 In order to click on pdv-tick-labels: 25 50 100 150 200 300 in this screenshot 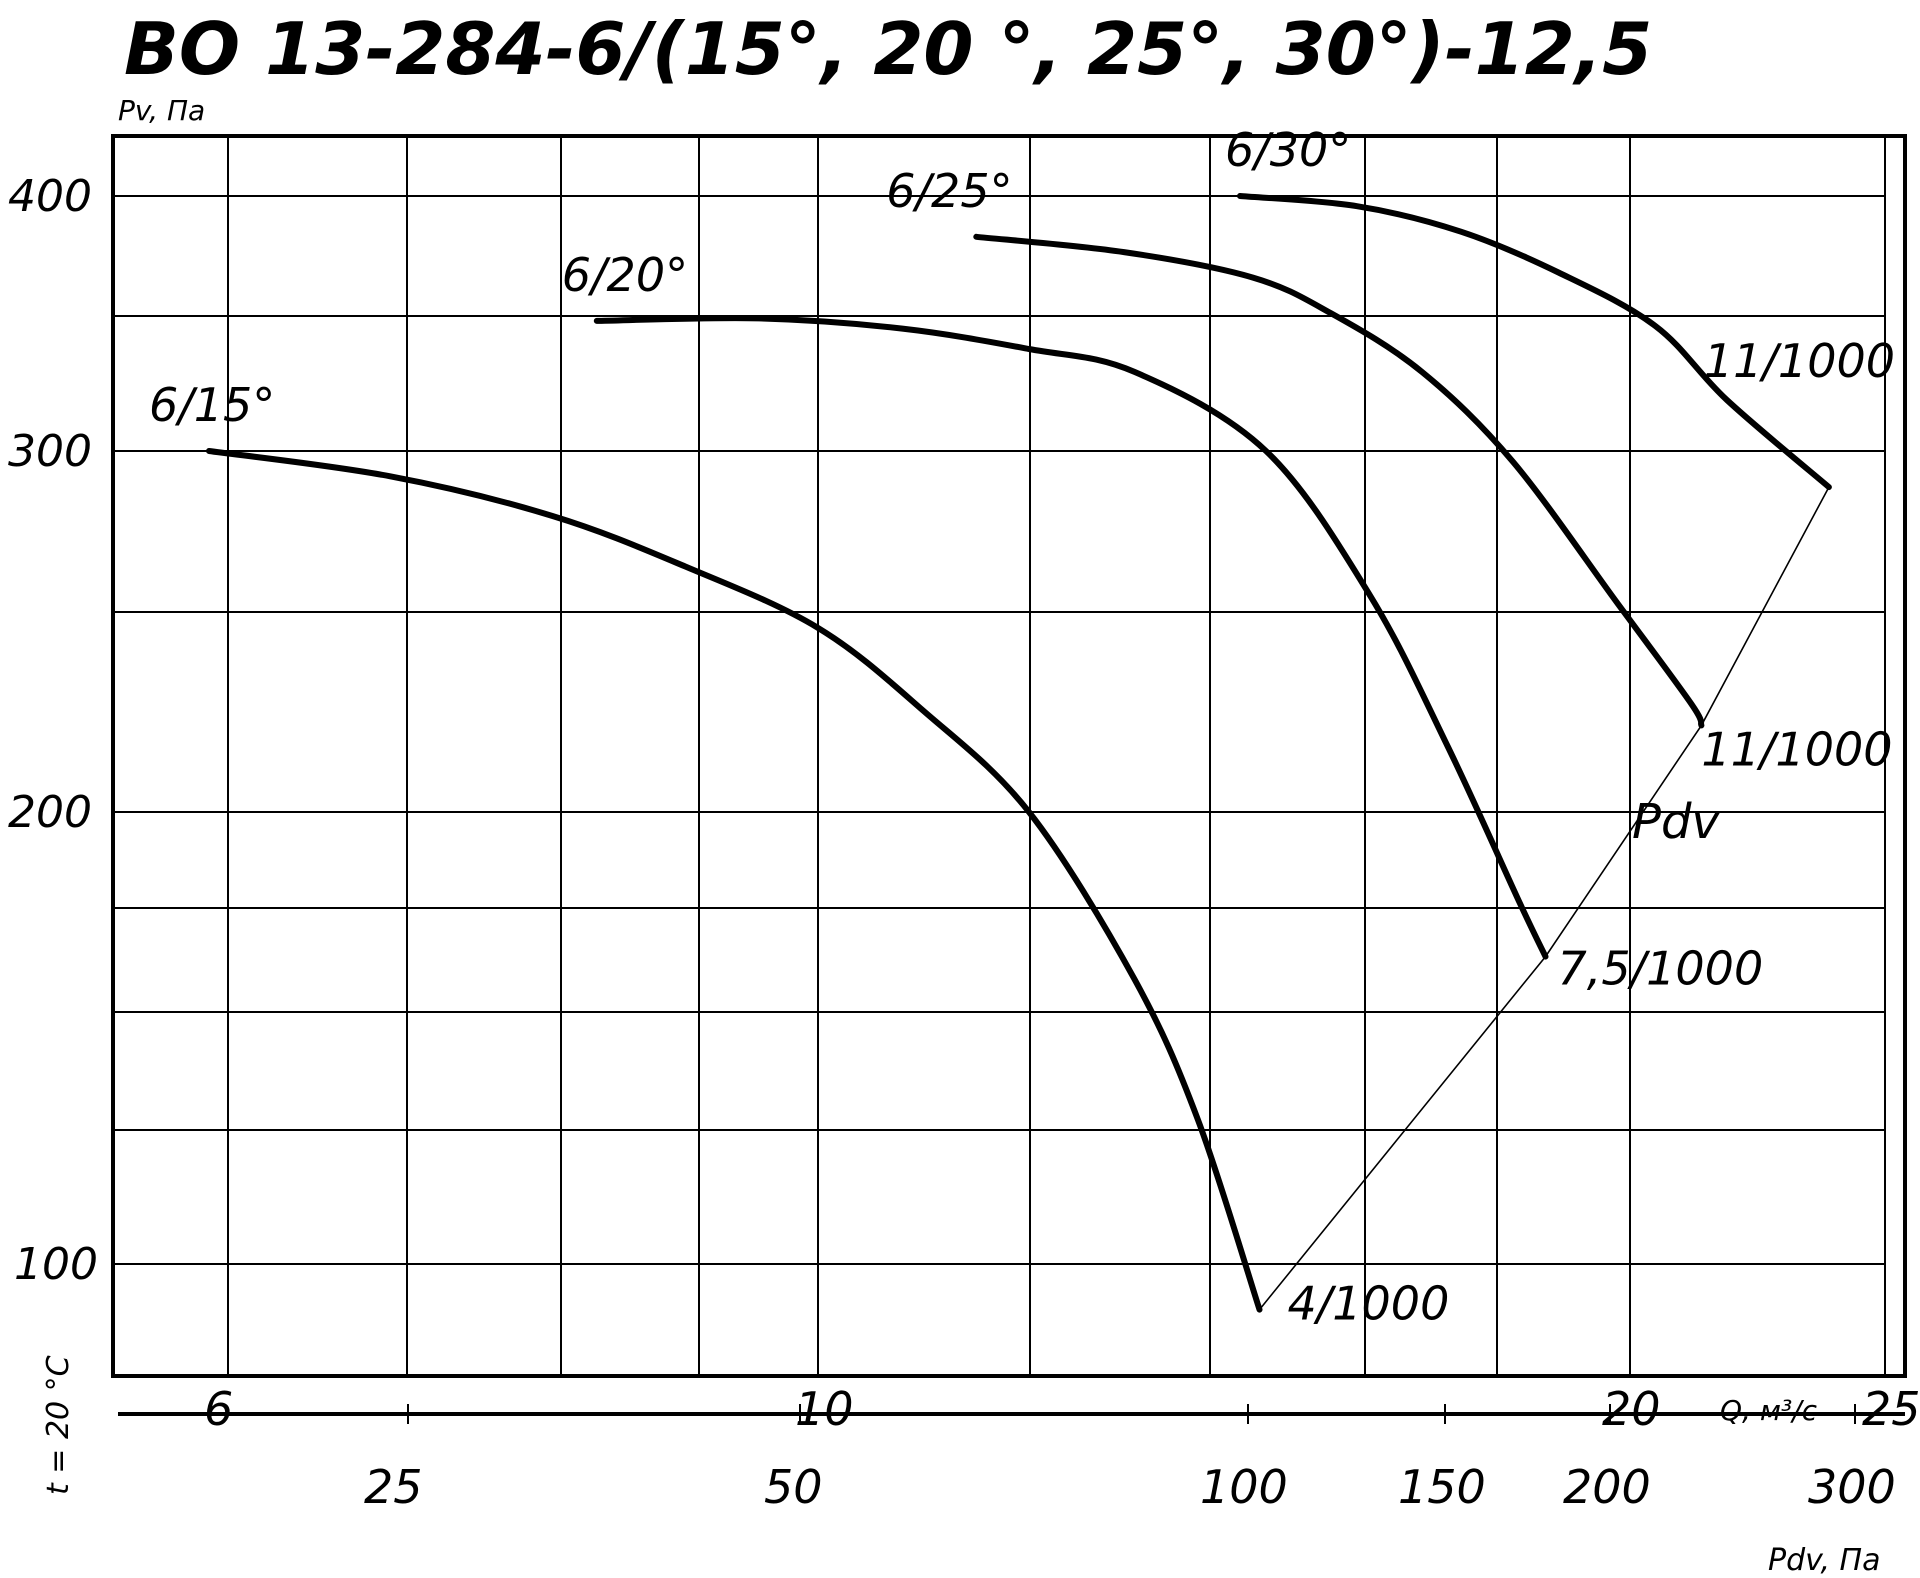, I will do `click(1130, 1487)`.